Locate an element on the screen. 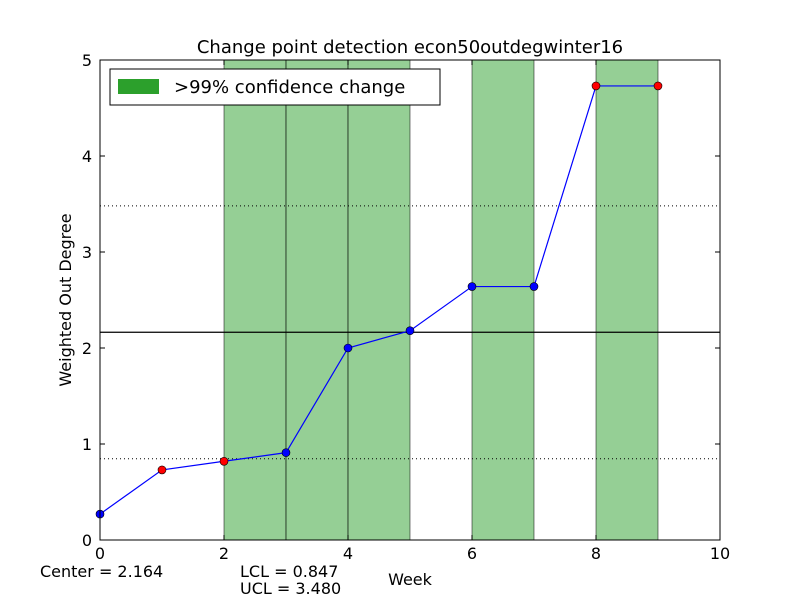 The width and height of the screenshot is (800, 600). ucl-text: UCL = 3.480 is located at coordinates (290, 588).